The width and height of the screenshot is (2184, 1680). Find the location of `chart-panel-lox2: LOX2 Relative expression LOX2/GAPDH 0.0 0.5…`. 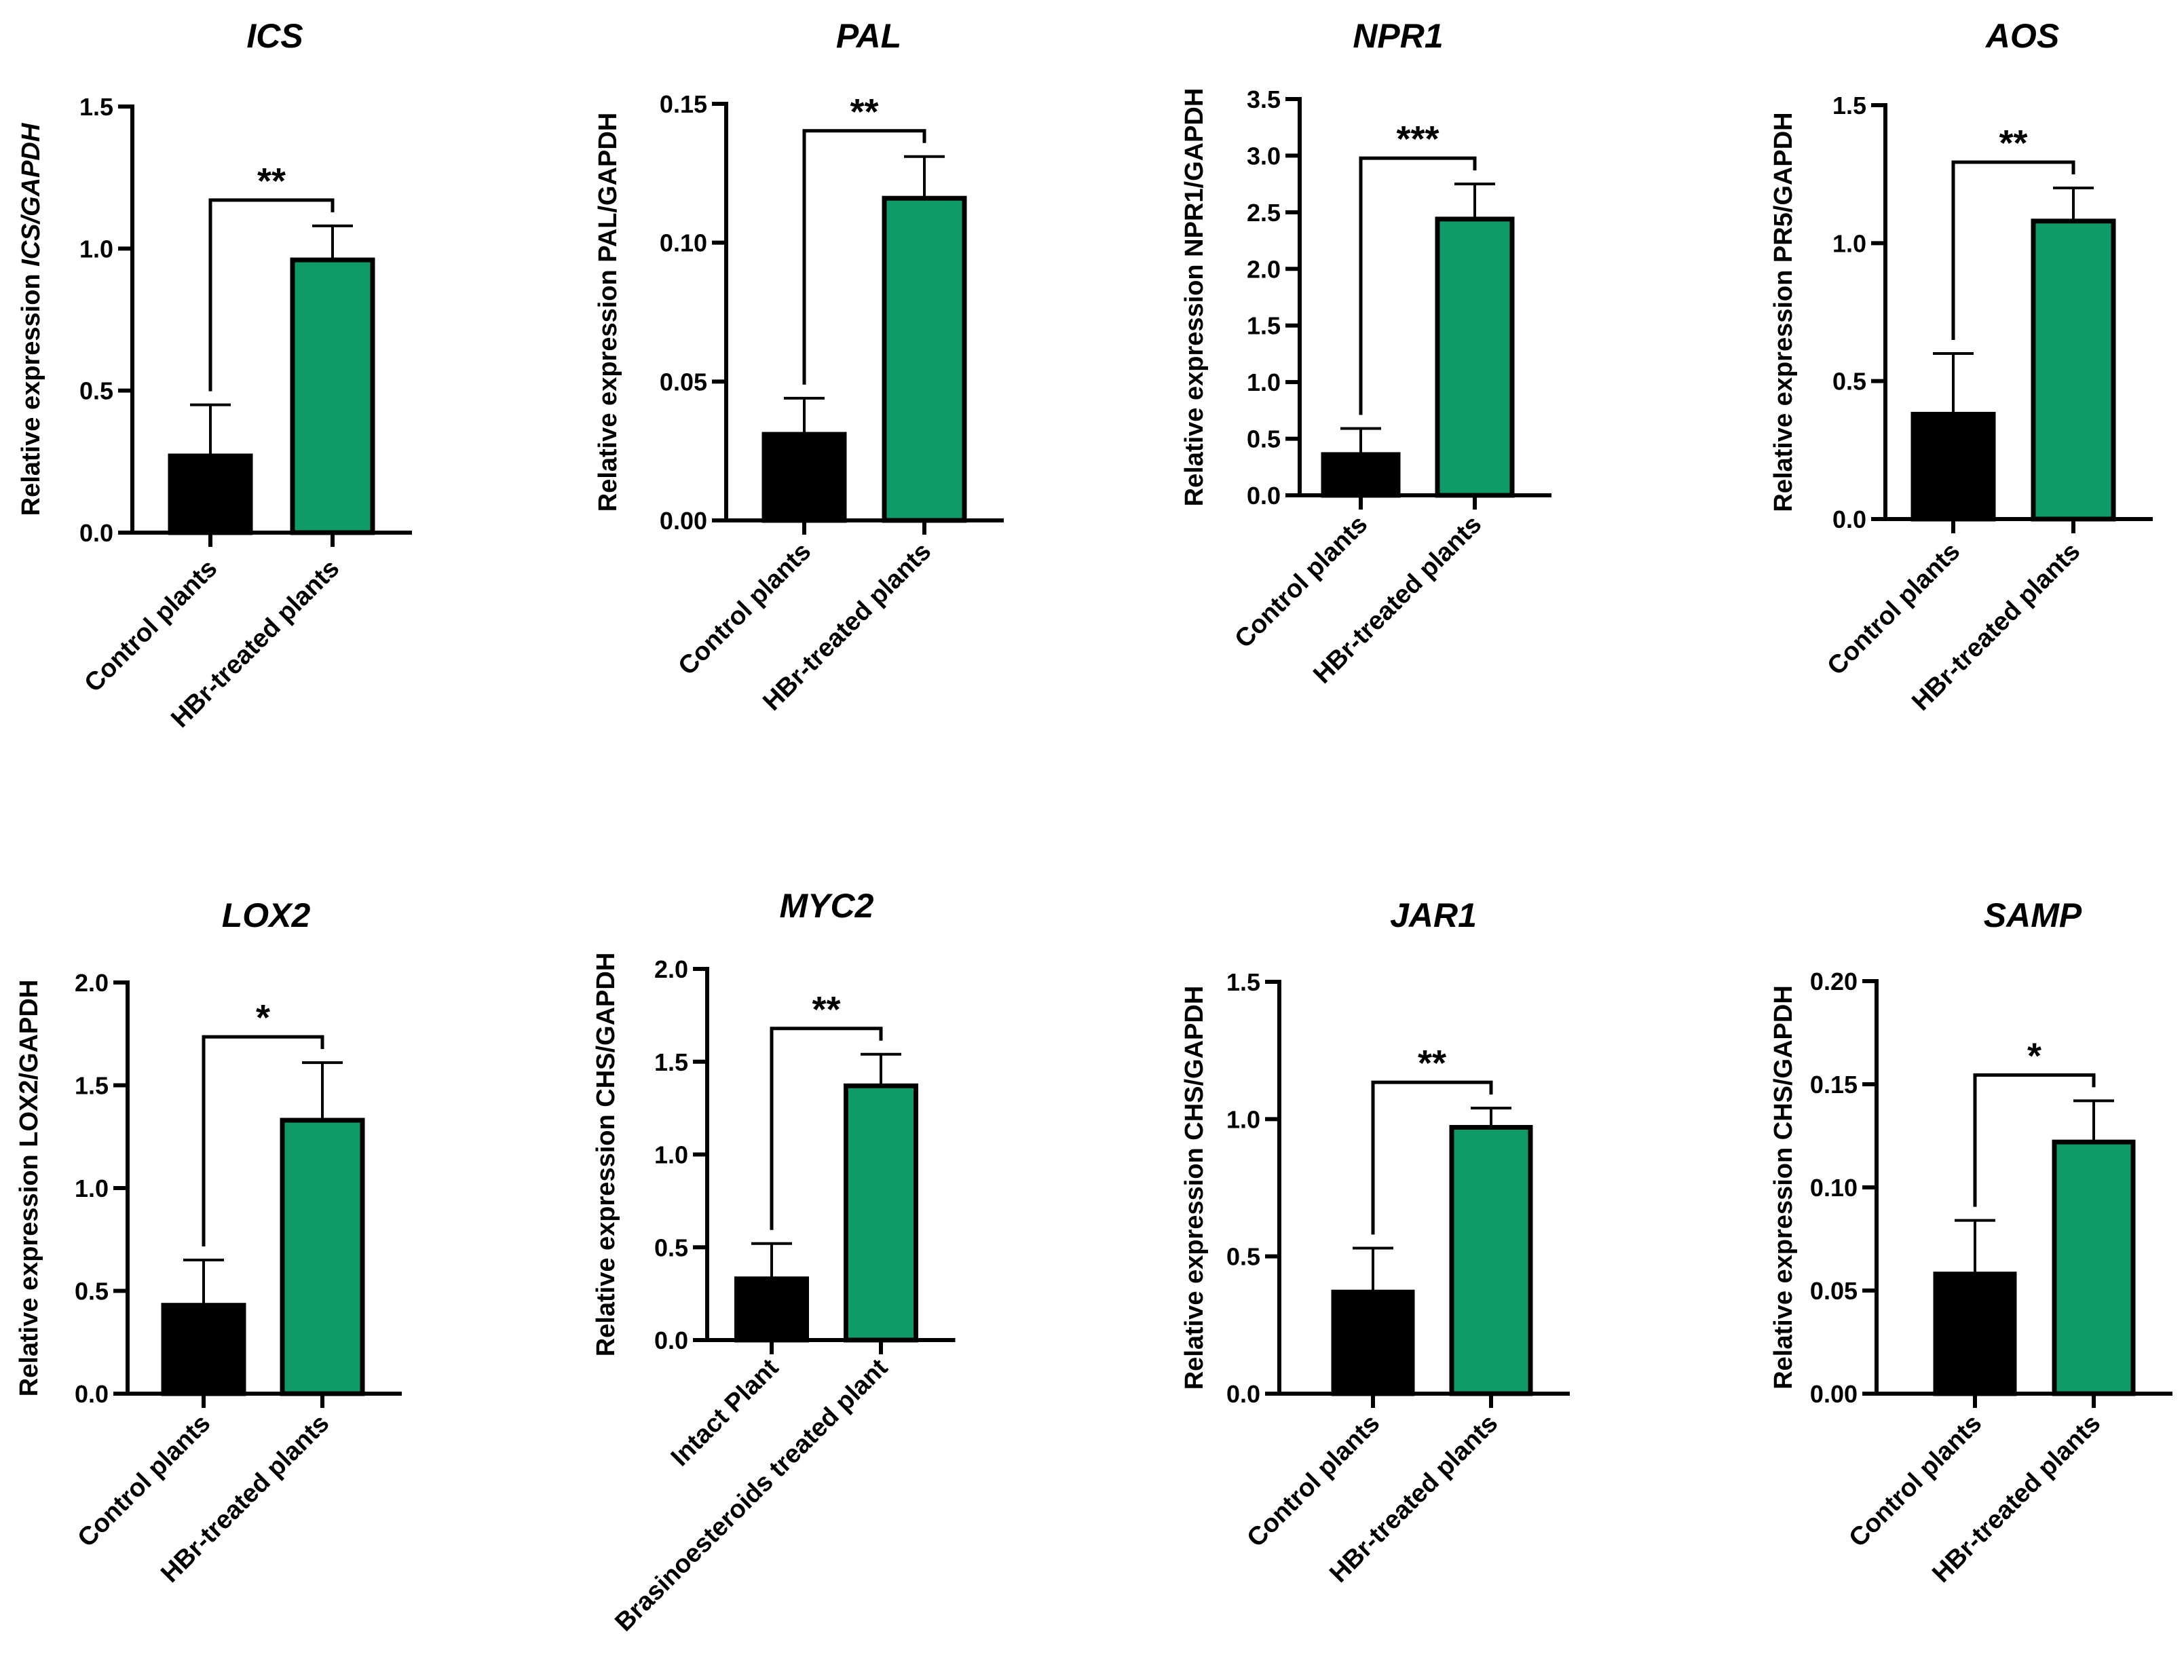

chart-panel-lox2: LOX2 Relative expression LOX2/GAPDH 0.0 0.5… is located at coordinates (208, 1242).